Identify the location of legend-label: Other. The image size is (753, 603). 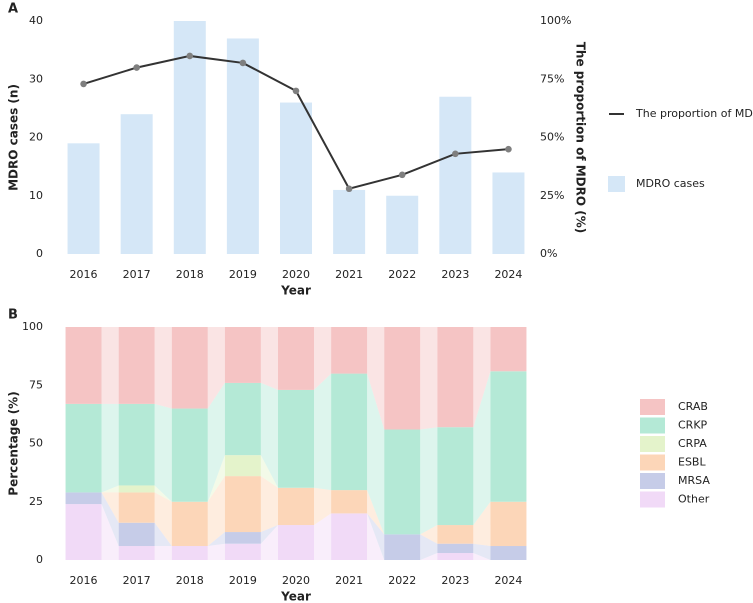
(694, 499).